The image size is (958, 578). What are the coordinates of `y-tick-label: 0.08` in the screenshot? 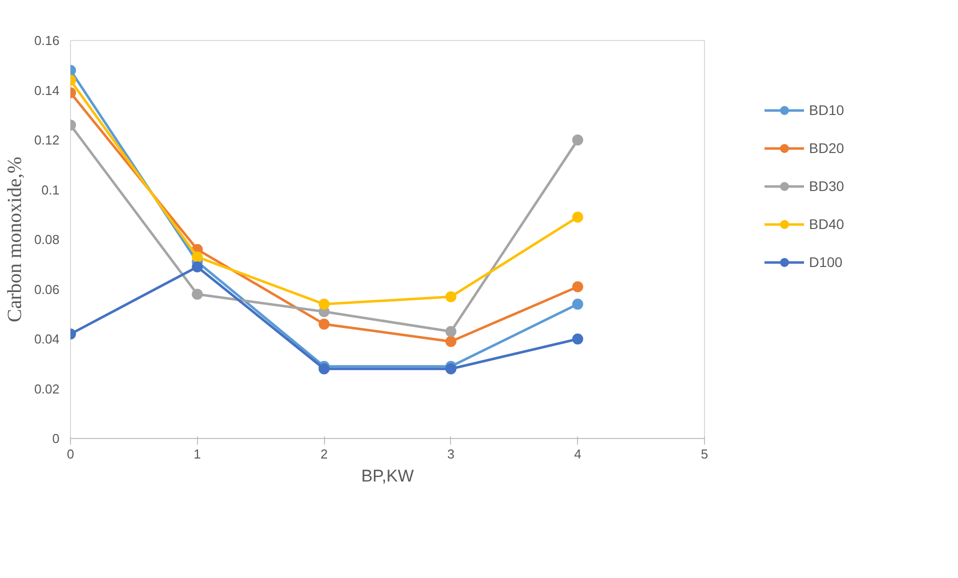 It's located at (47, 239).